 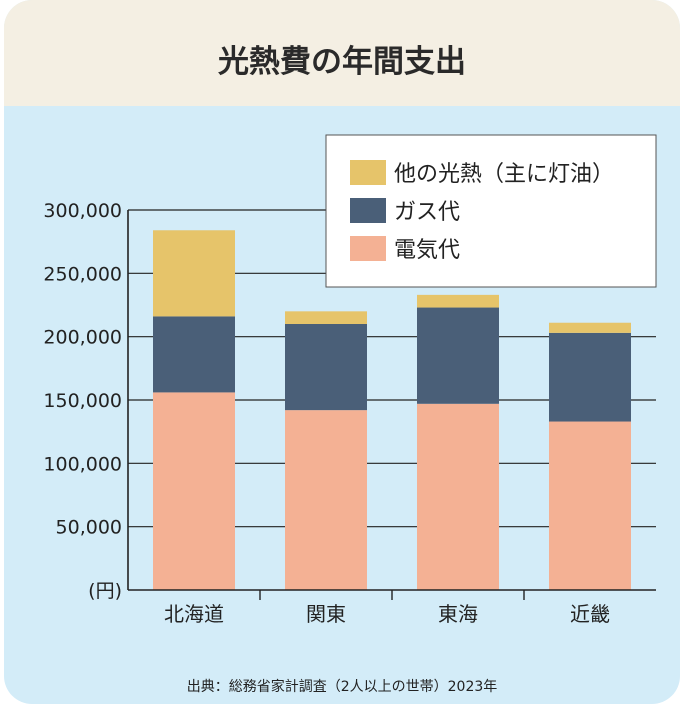 What do you see at coordinates (82, 211) in the screenshot?
I see `y-tick-label: 300,000` at bounding box center [82, 211].